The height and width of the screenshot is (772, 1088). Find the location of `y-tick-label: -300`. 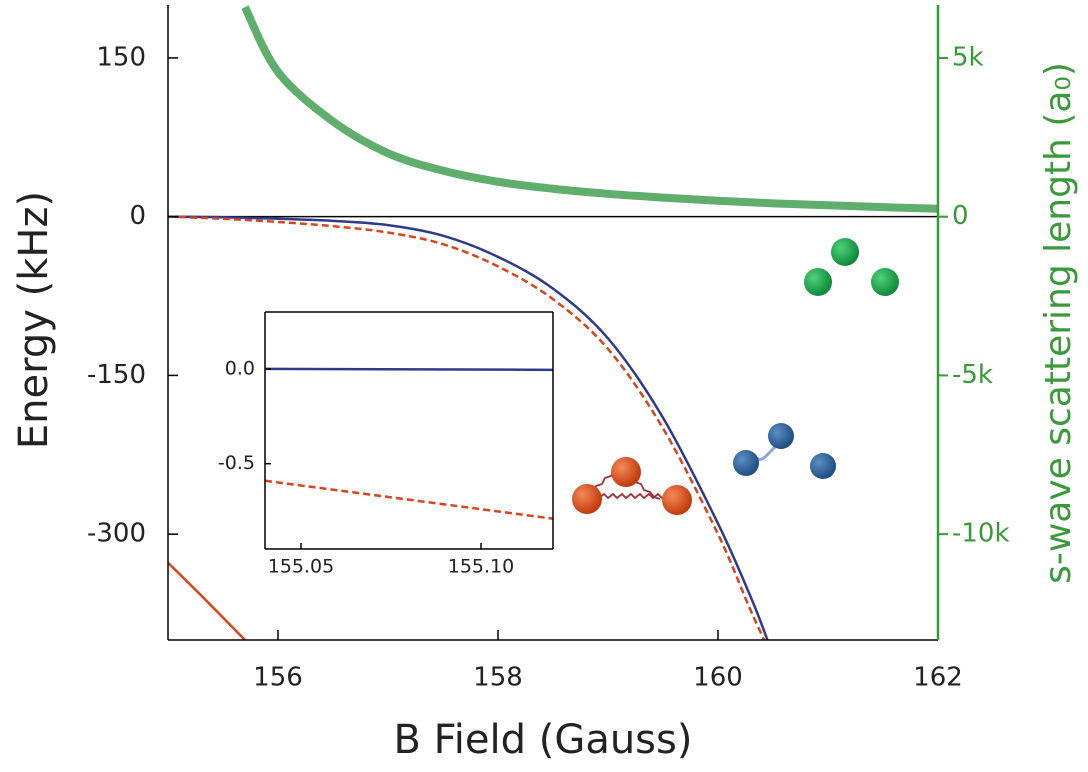

y-tick-label: -300 is located at coordinates (116, 534).